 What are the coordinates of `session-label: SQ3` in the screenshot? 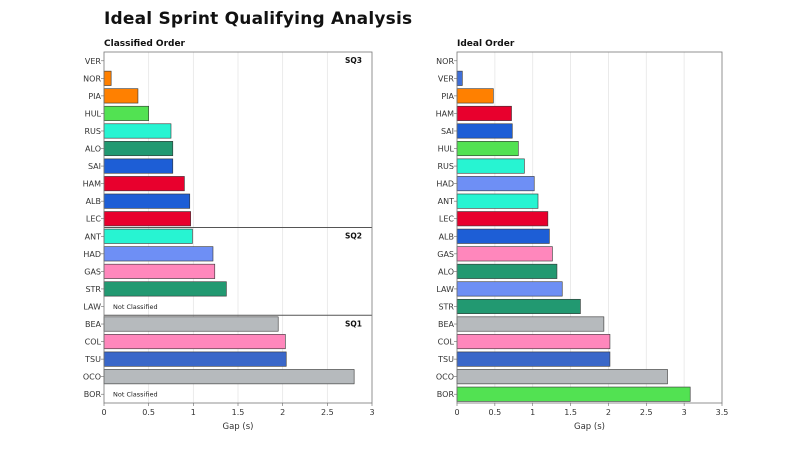 It's located at (353, 60).